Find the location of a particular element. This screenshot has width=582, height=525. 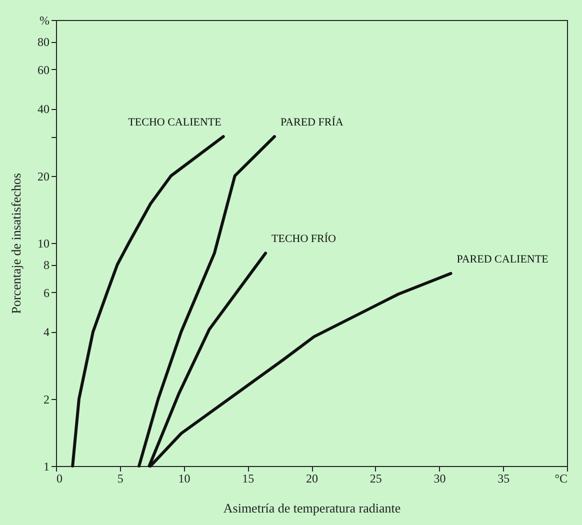

x-tick-label: 25 is located at coordinates (376, 479).